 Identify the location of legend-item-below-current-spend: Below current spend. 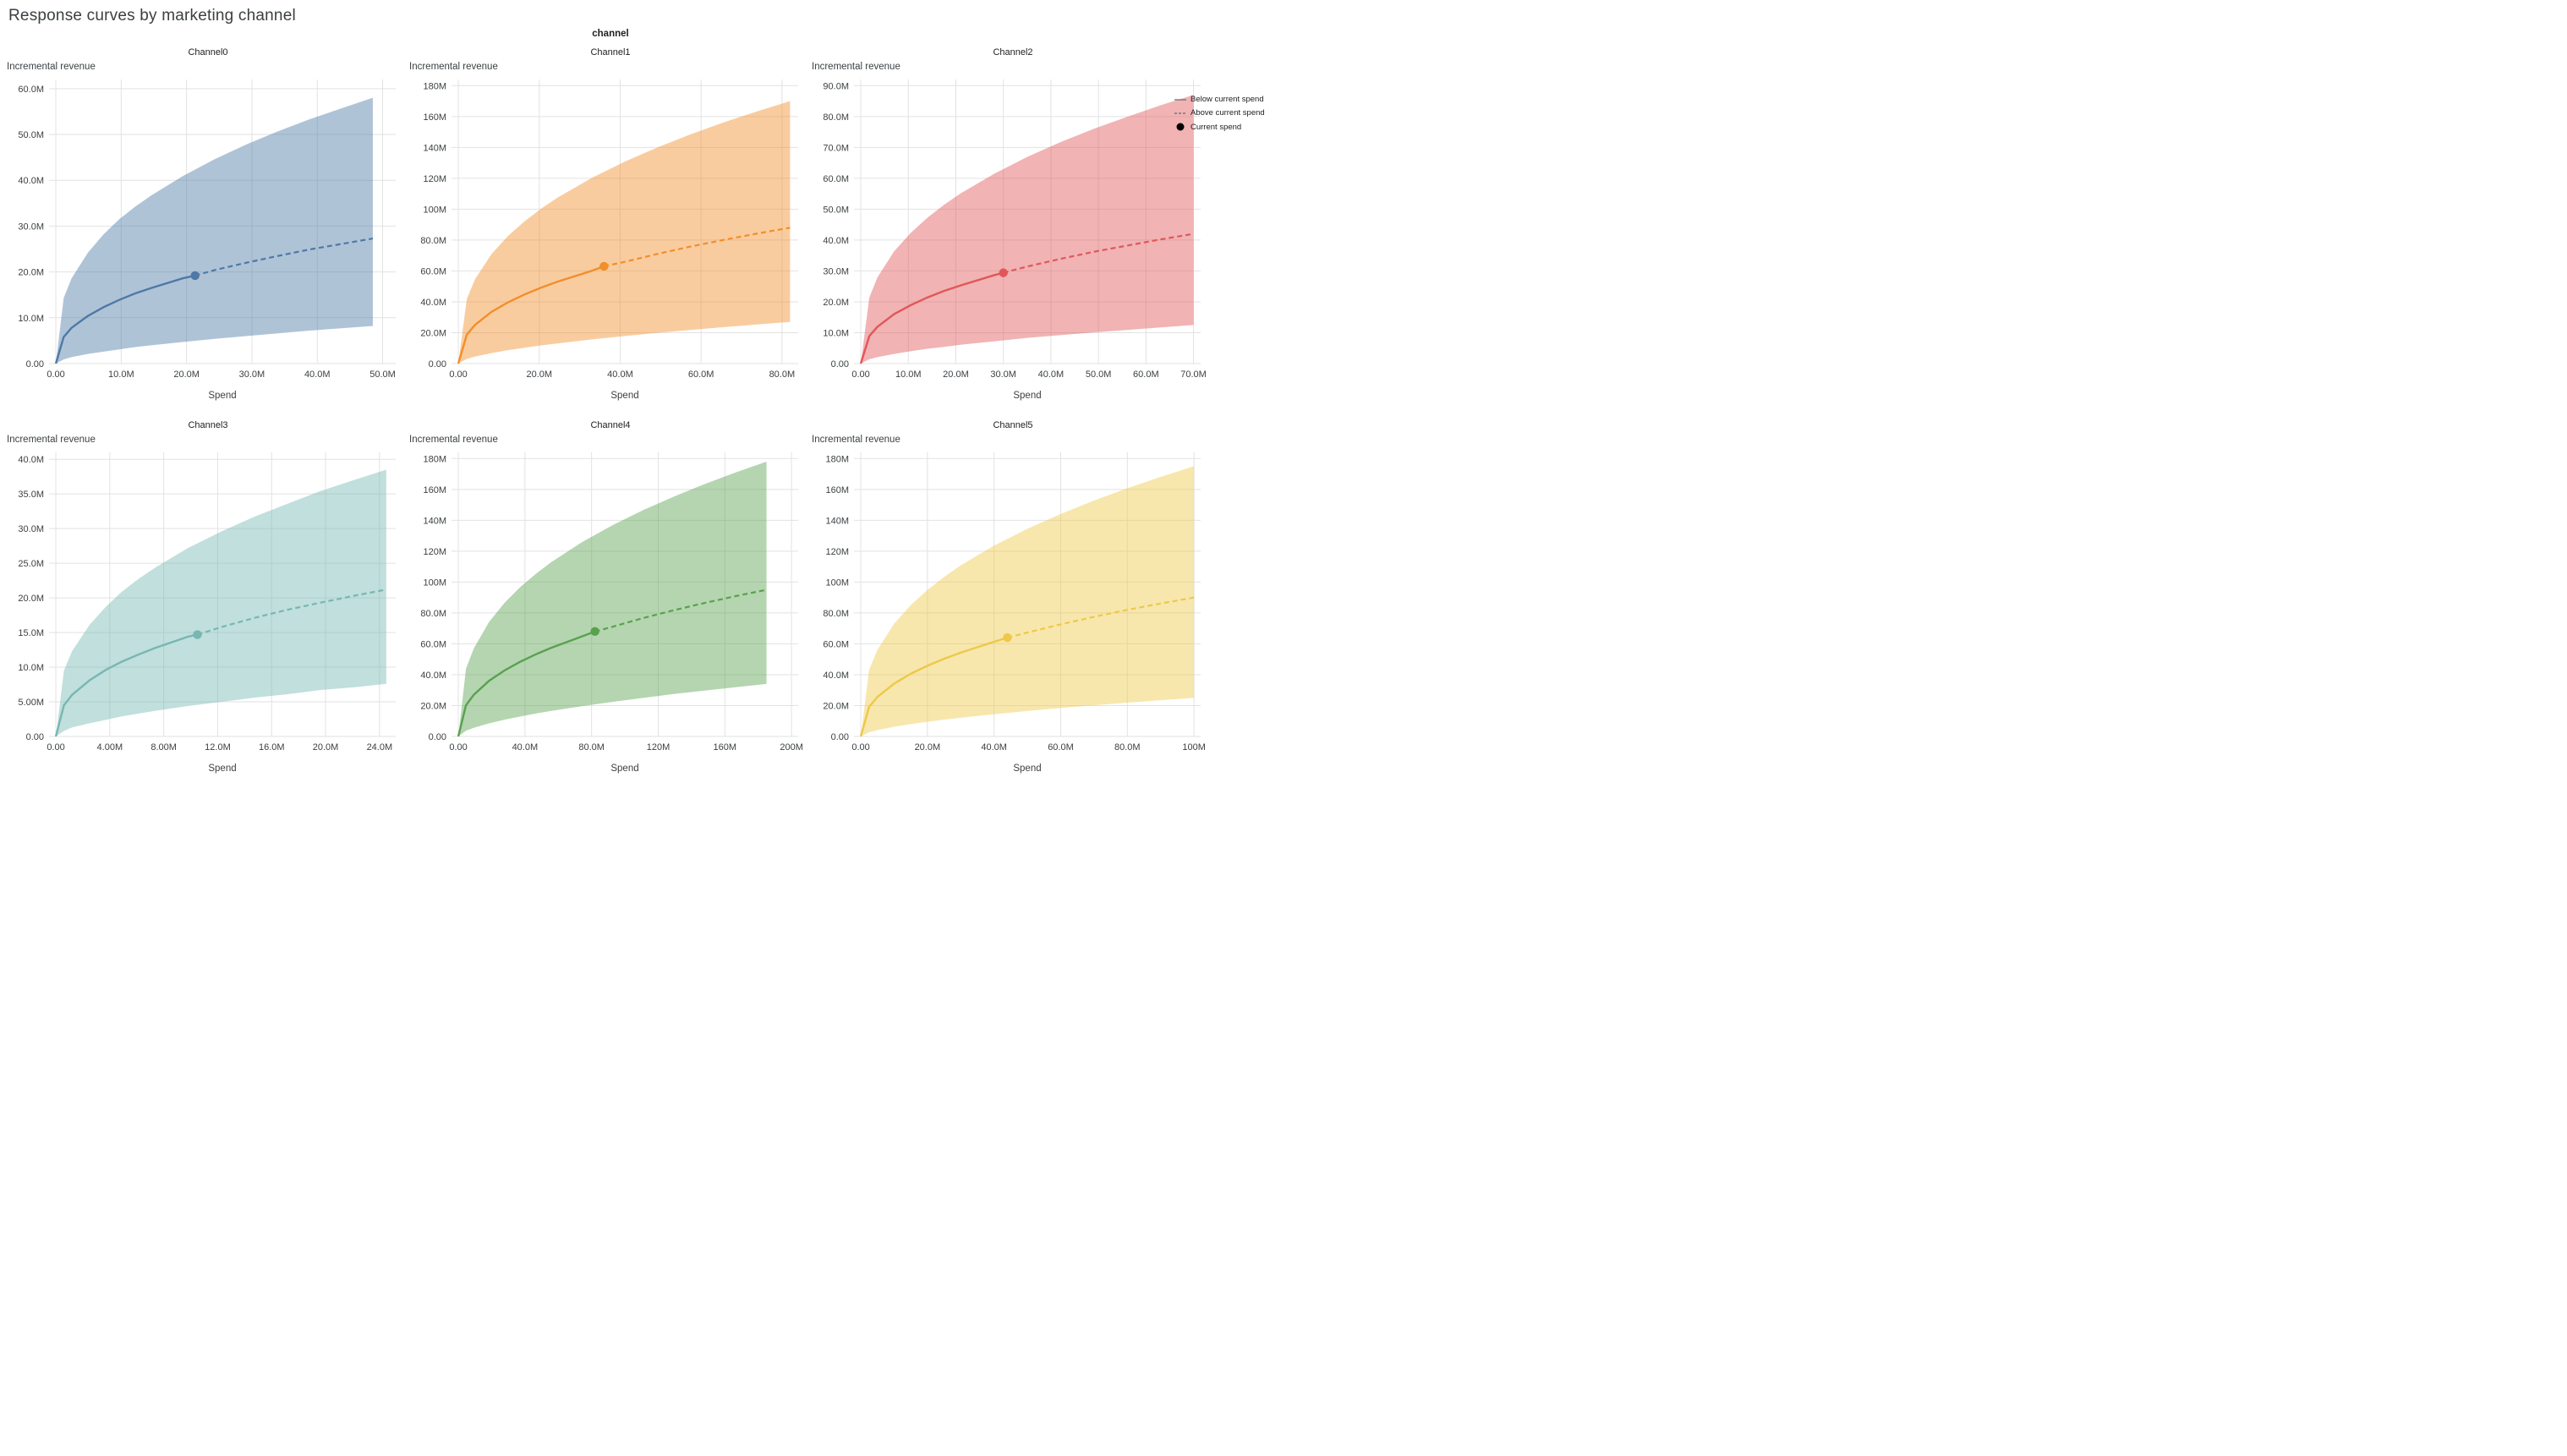
(1227, 99).